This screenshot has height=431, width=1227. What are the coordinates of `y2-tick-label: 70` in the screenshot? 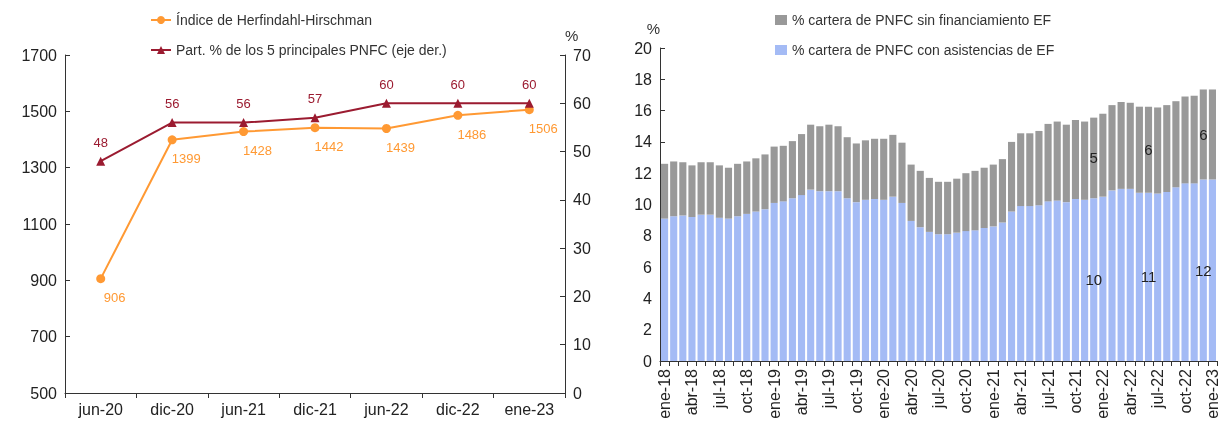 It's located at (582, 55).